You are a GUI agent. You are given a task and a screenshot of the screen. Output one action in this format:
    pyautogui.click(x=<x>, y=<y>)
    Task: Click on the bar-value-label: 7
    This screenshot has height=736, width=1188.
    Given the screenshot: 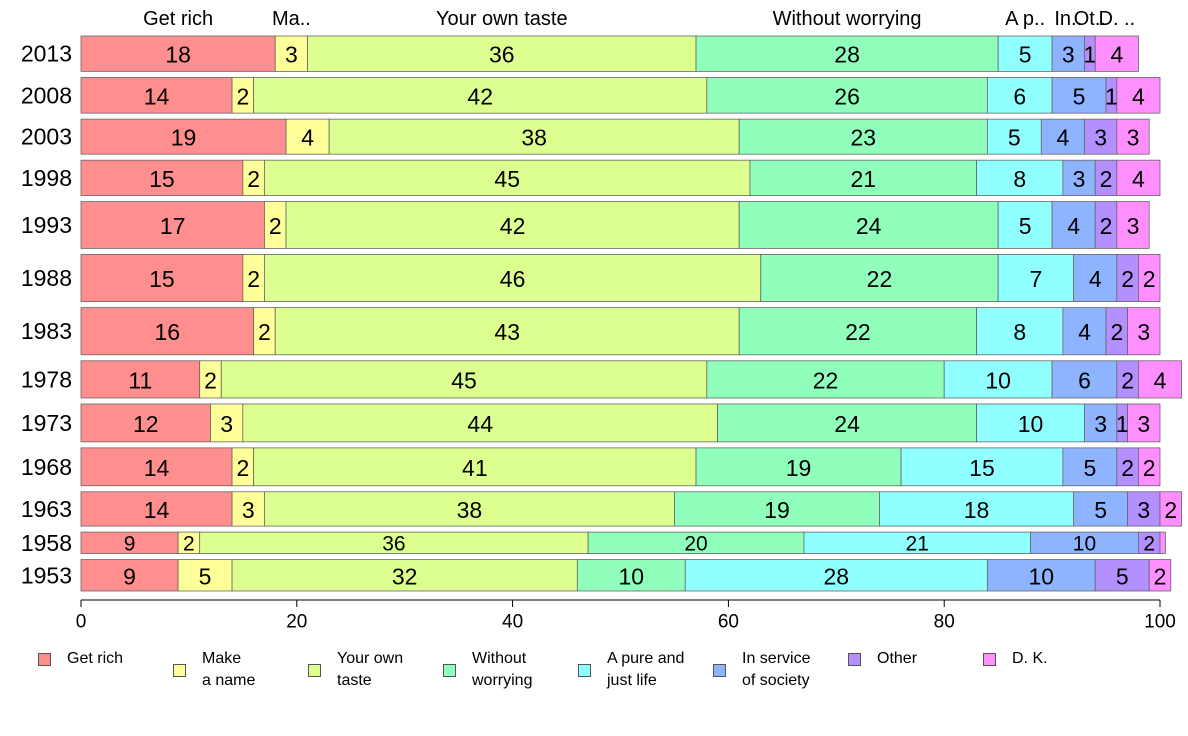 What is the action you would take?
    pyautogui.click(x=1036, y=279)
    